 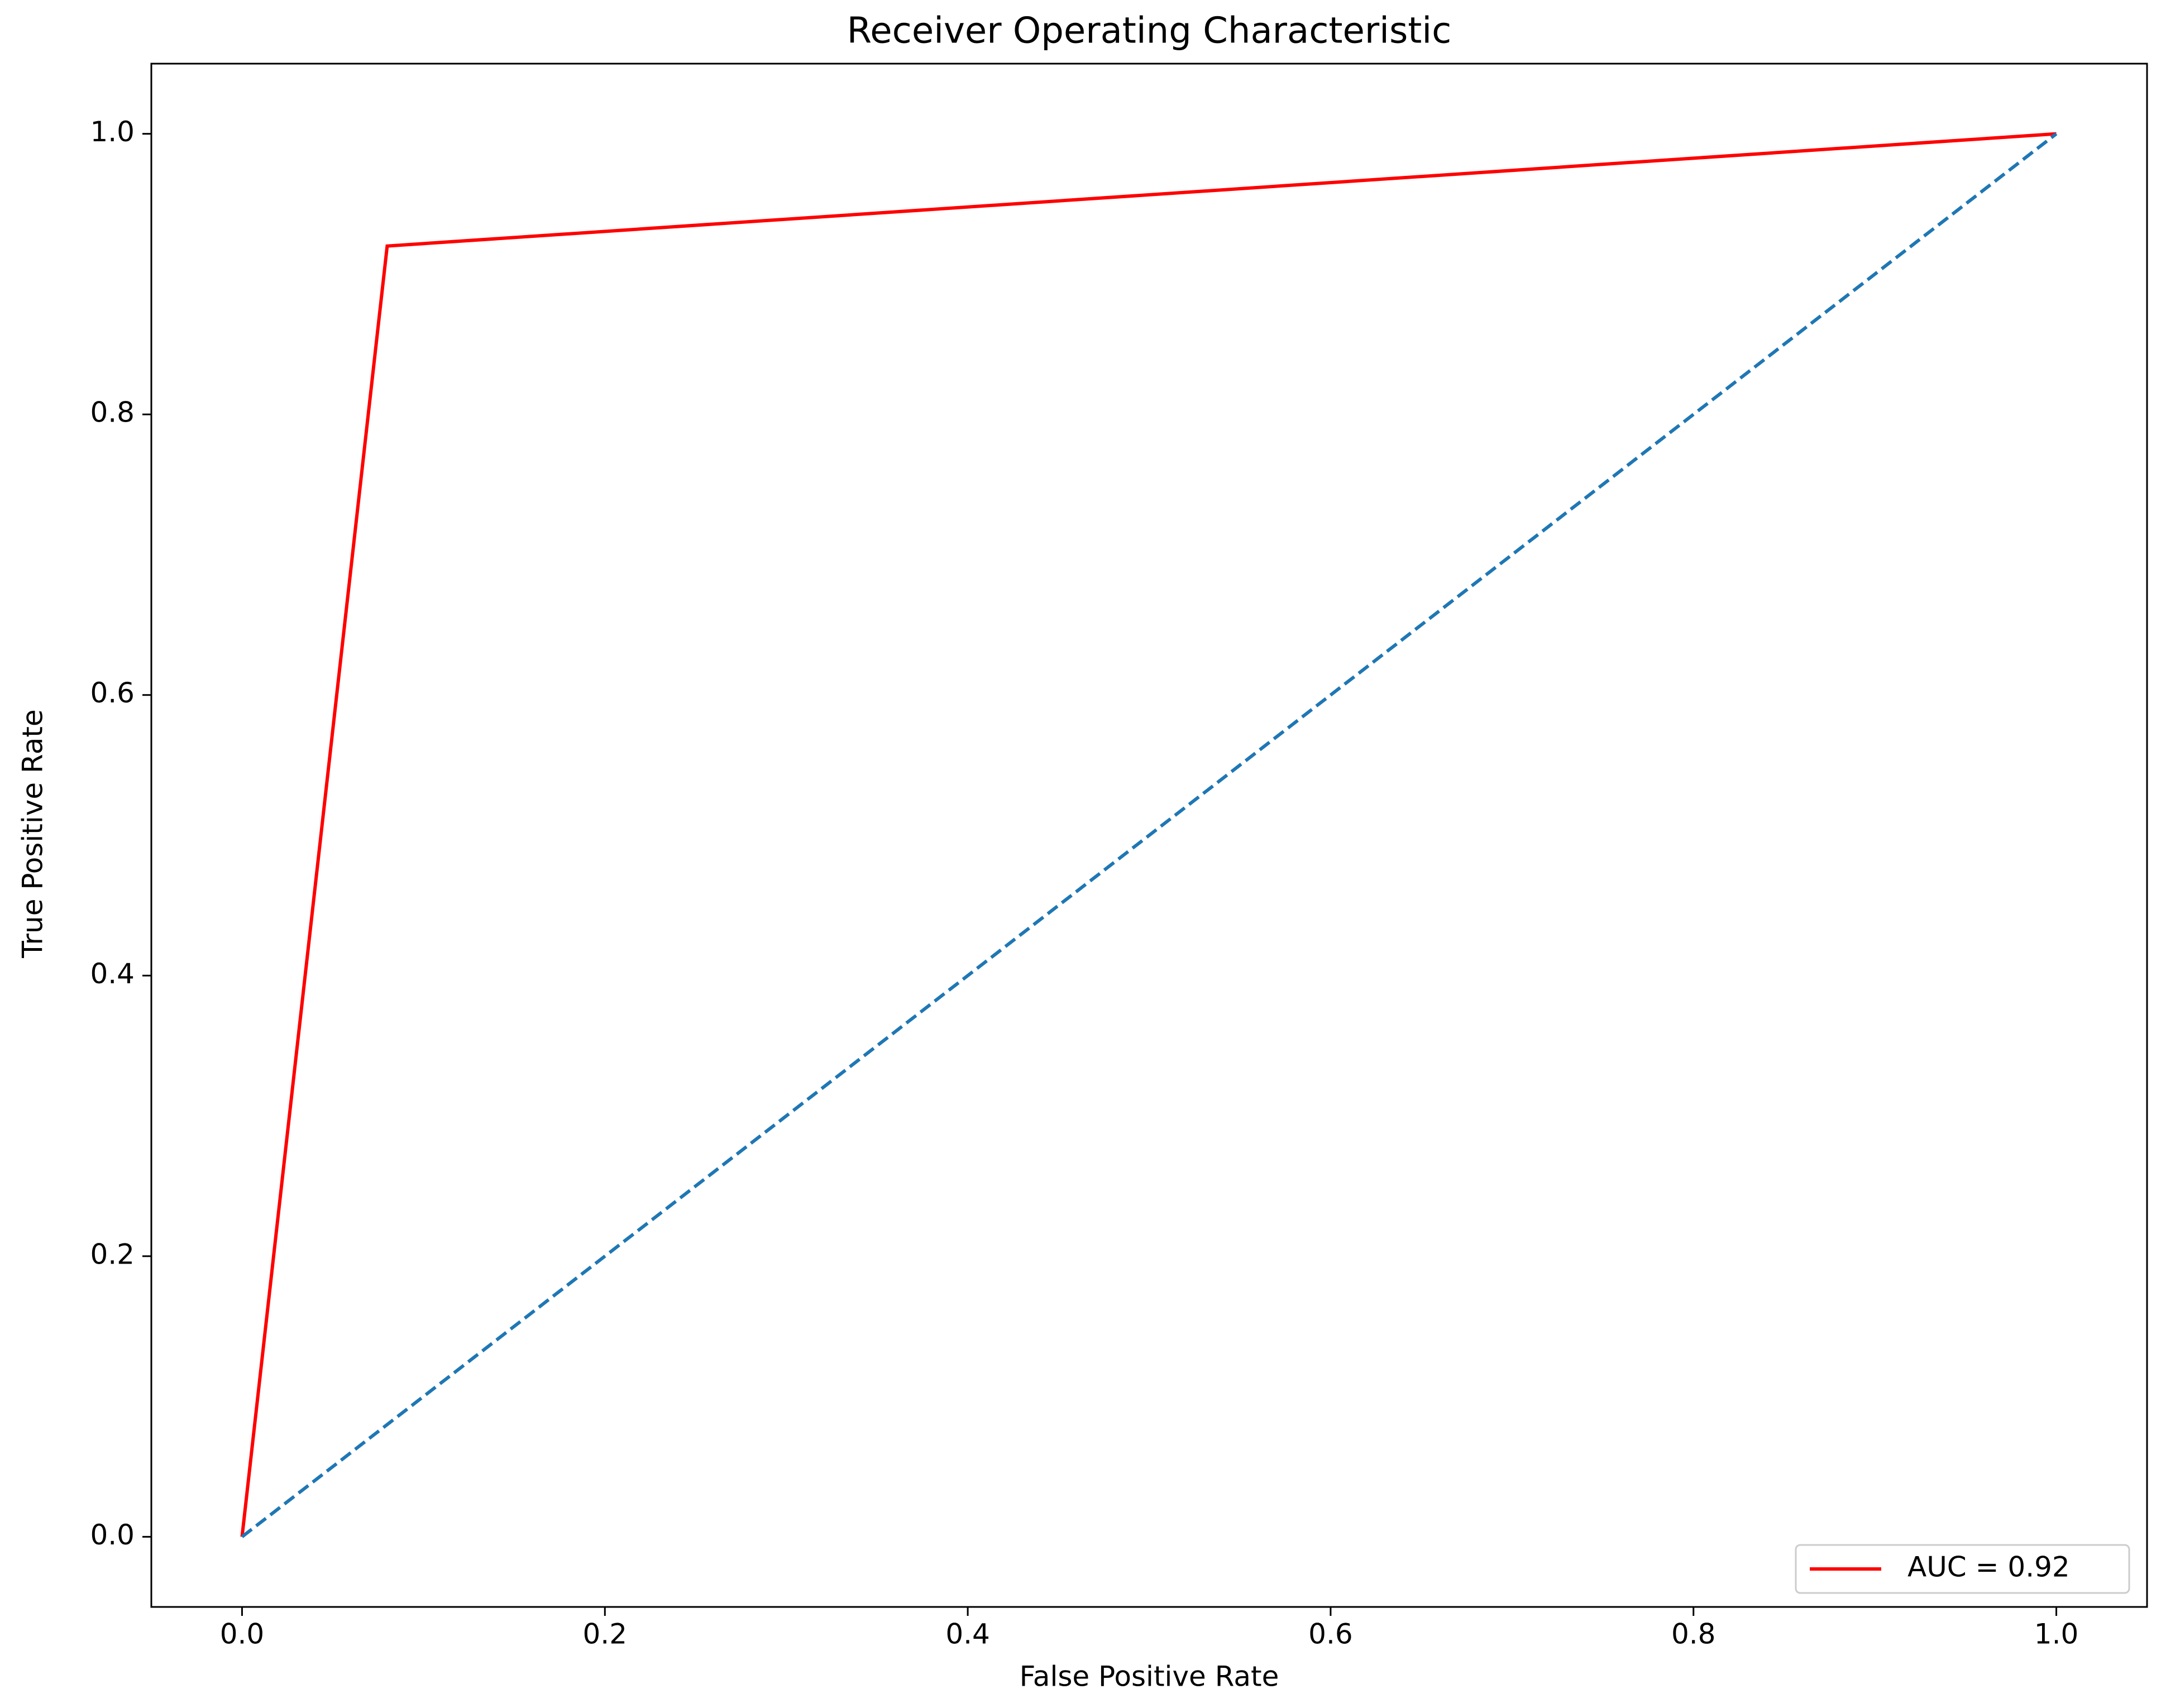 What do you see at coordinates (1693, 1634) in the screenshot?
I see `x-tick-label: 0.8` at bounding box center [1693, 1634].